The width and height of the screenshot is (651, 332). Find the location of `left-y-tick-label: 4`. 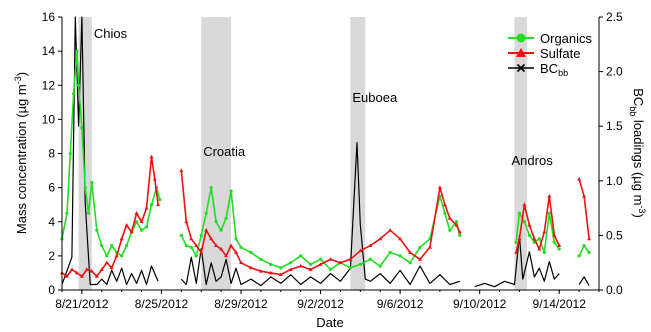

left-y-tick-label: 4 is located at coordinates (51, 222).